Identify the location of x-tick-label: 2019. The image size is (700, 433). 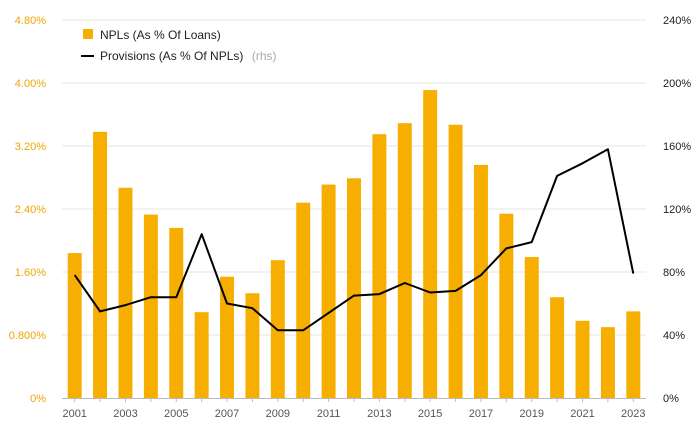
(531, 414).